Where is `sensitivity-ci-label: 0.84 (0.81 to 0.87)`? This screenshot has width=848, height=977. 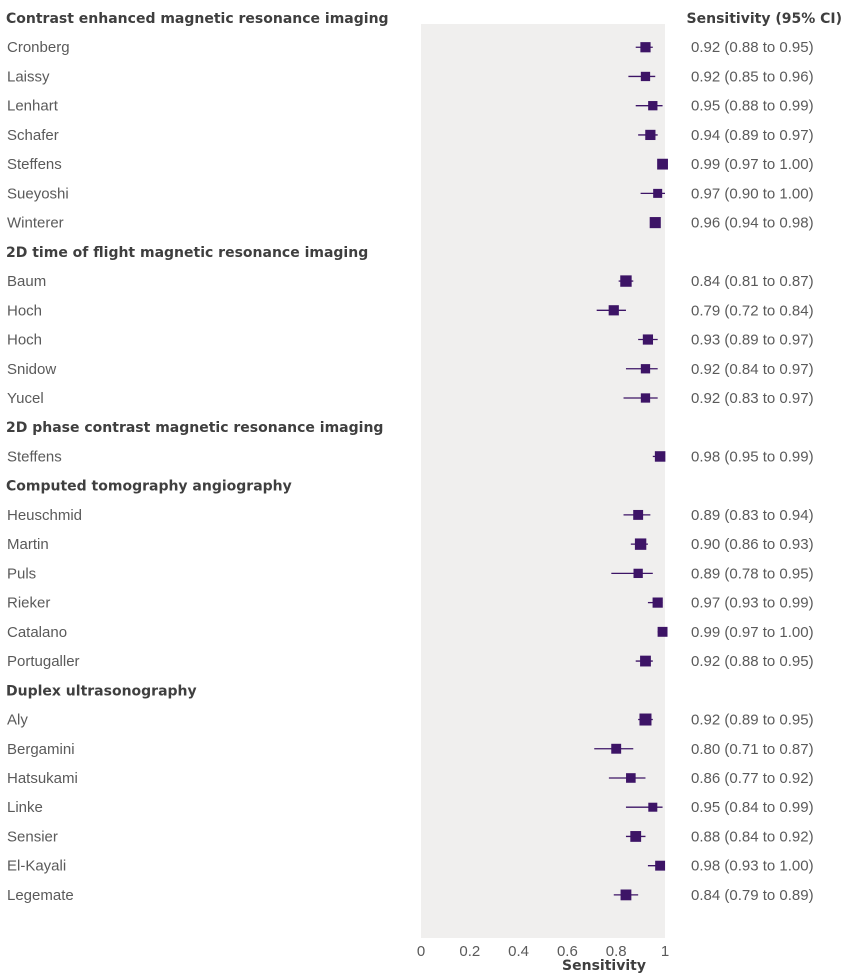
sensitivity-ci-label: 0.84 (0.81 to 0.87) is located at coordinates (752, 281).